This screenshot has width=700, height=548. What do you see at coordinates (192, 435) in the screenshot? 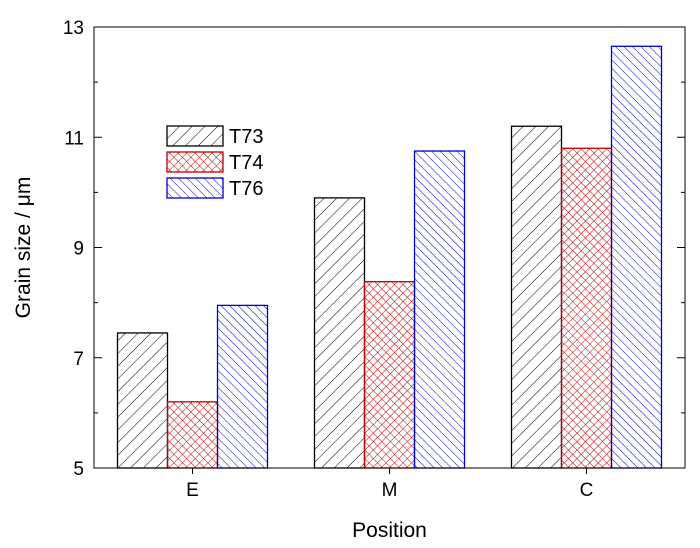
I see `bar-t74-e` at bounding box center [192, 435].